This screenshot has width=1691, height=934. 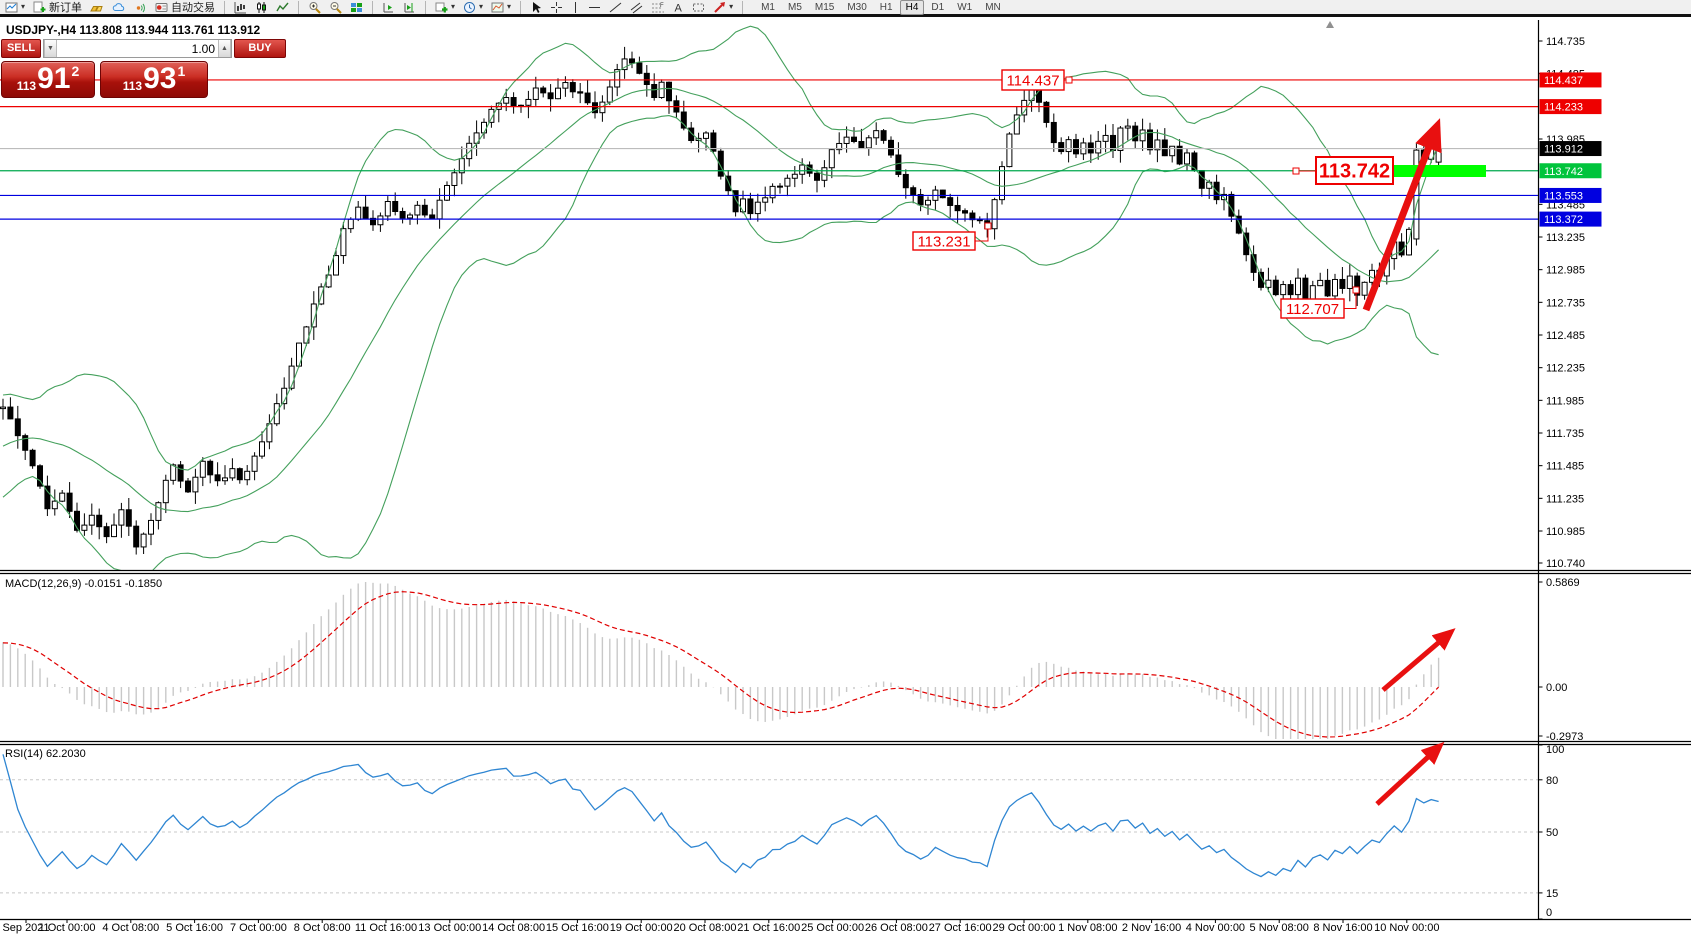 I want to click on rsi-gridlines, so click(x=769, y=836).